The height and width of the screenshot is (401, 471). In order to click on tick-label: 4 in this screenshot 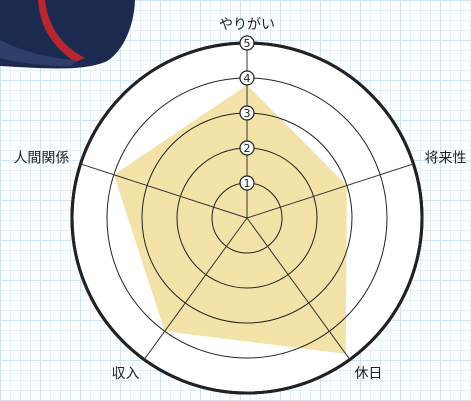, I will do `click(247, 78)`.